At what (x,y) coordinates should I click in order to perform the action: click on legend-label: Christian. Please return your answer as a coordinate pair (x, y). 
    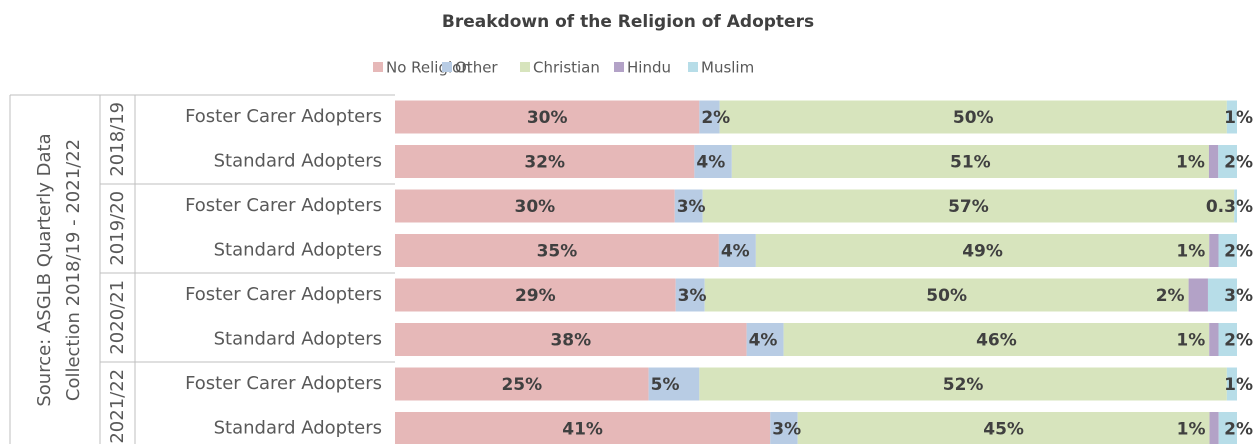
    Looking at the image, I should click on (566, 68).